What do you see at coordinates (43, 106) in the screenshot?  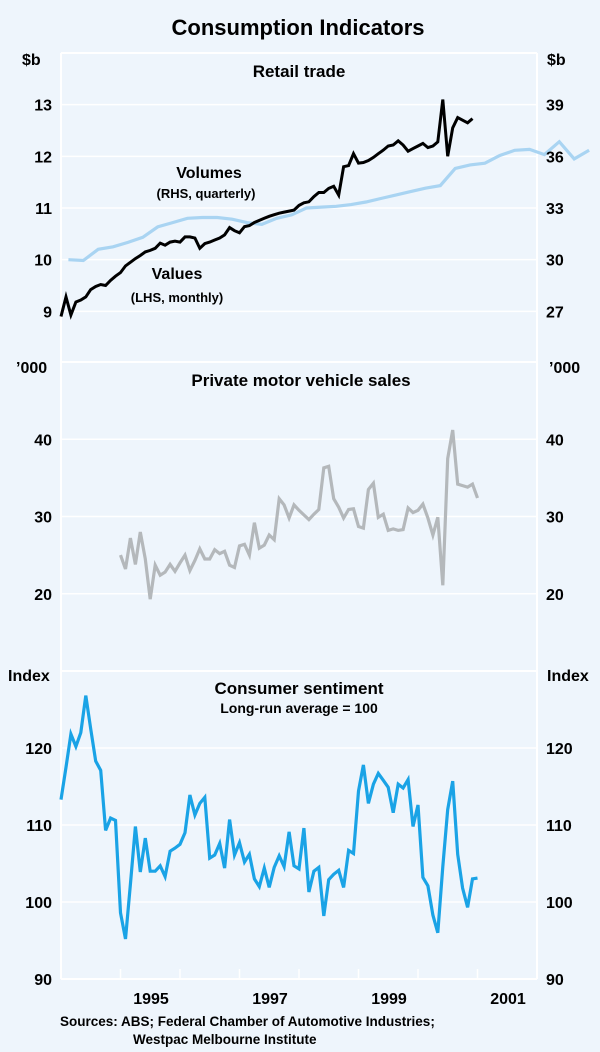 I see `y-tick-label-left: 13` at bounding box center [43, 106].